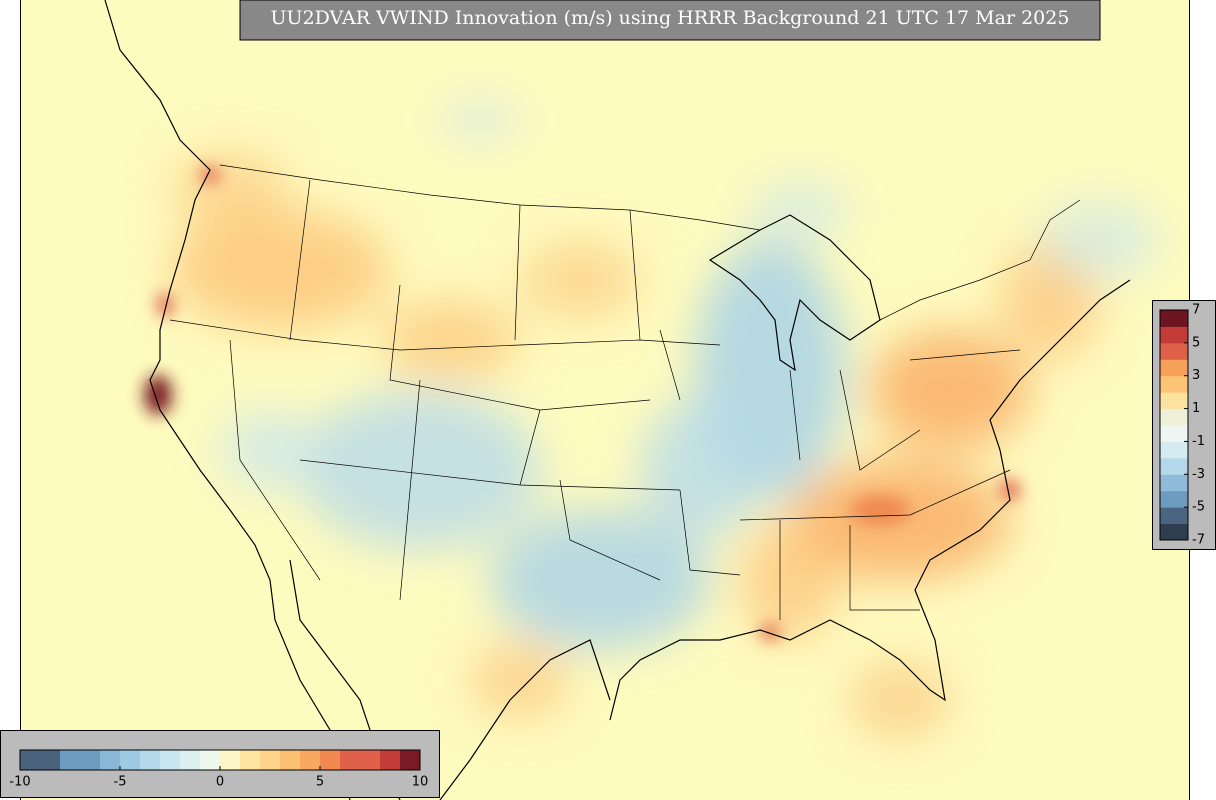  What do you see at coordinates (1196, 408) in the screenshot?
I see `colorbar-tick-label: 1` at bounding box center [1196, 408].